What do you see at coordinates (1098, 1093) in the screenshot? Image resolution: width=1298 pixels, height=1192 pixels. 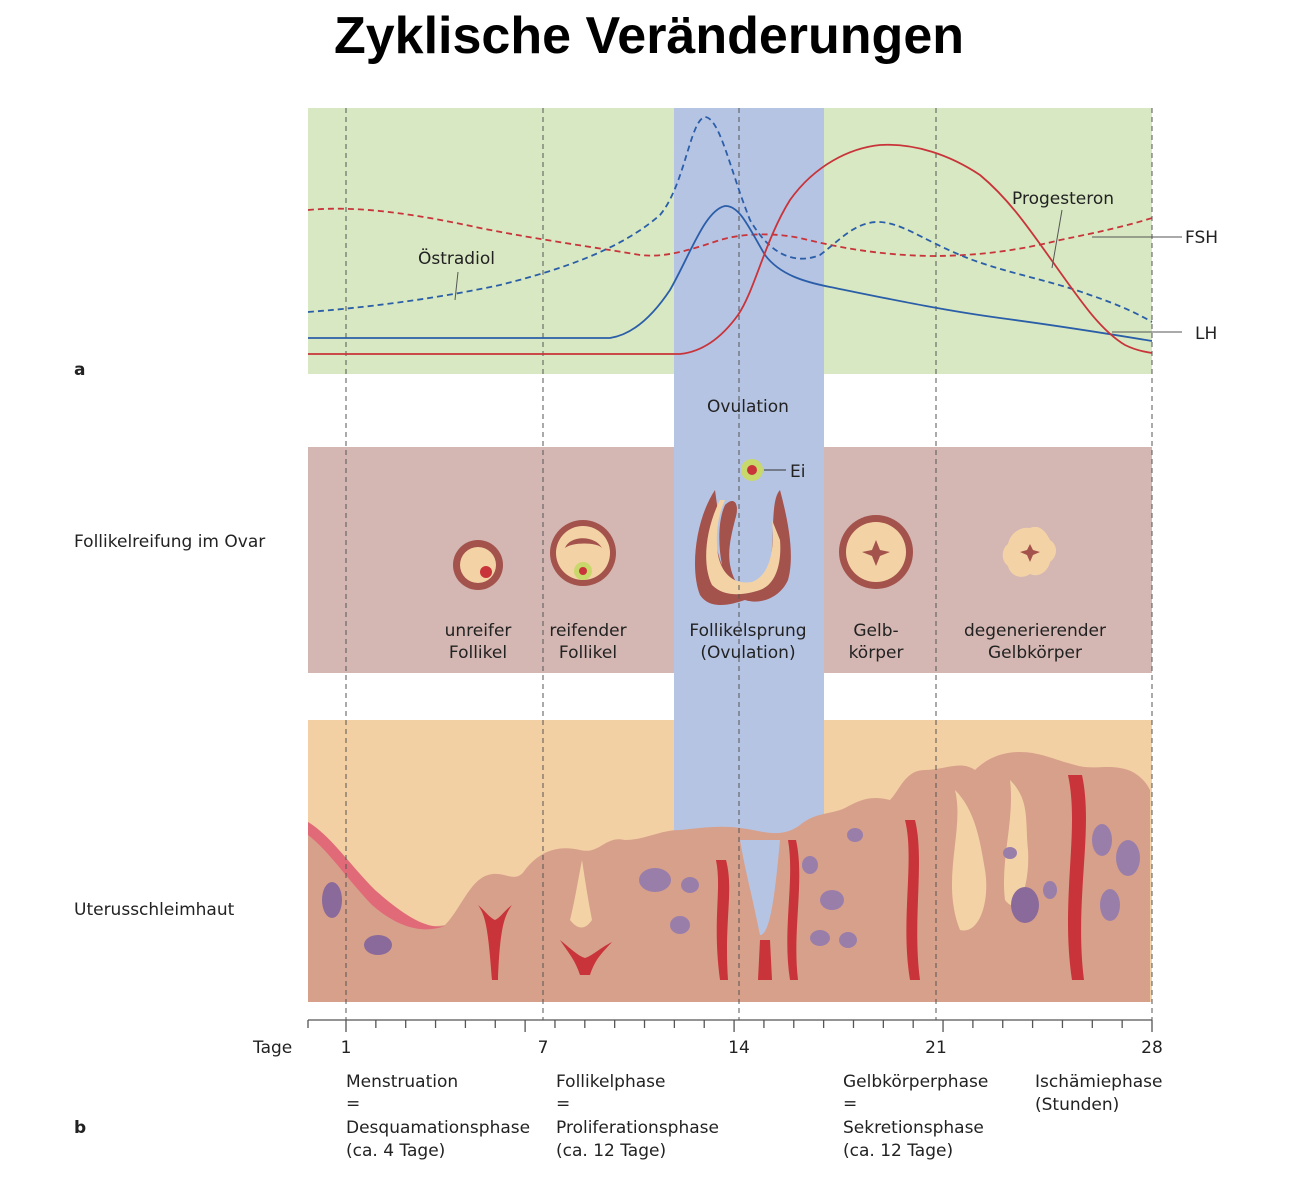 I see `phase-ischemic: Ischämiephase (Stunden)` at bounding box center [1098, 1093].